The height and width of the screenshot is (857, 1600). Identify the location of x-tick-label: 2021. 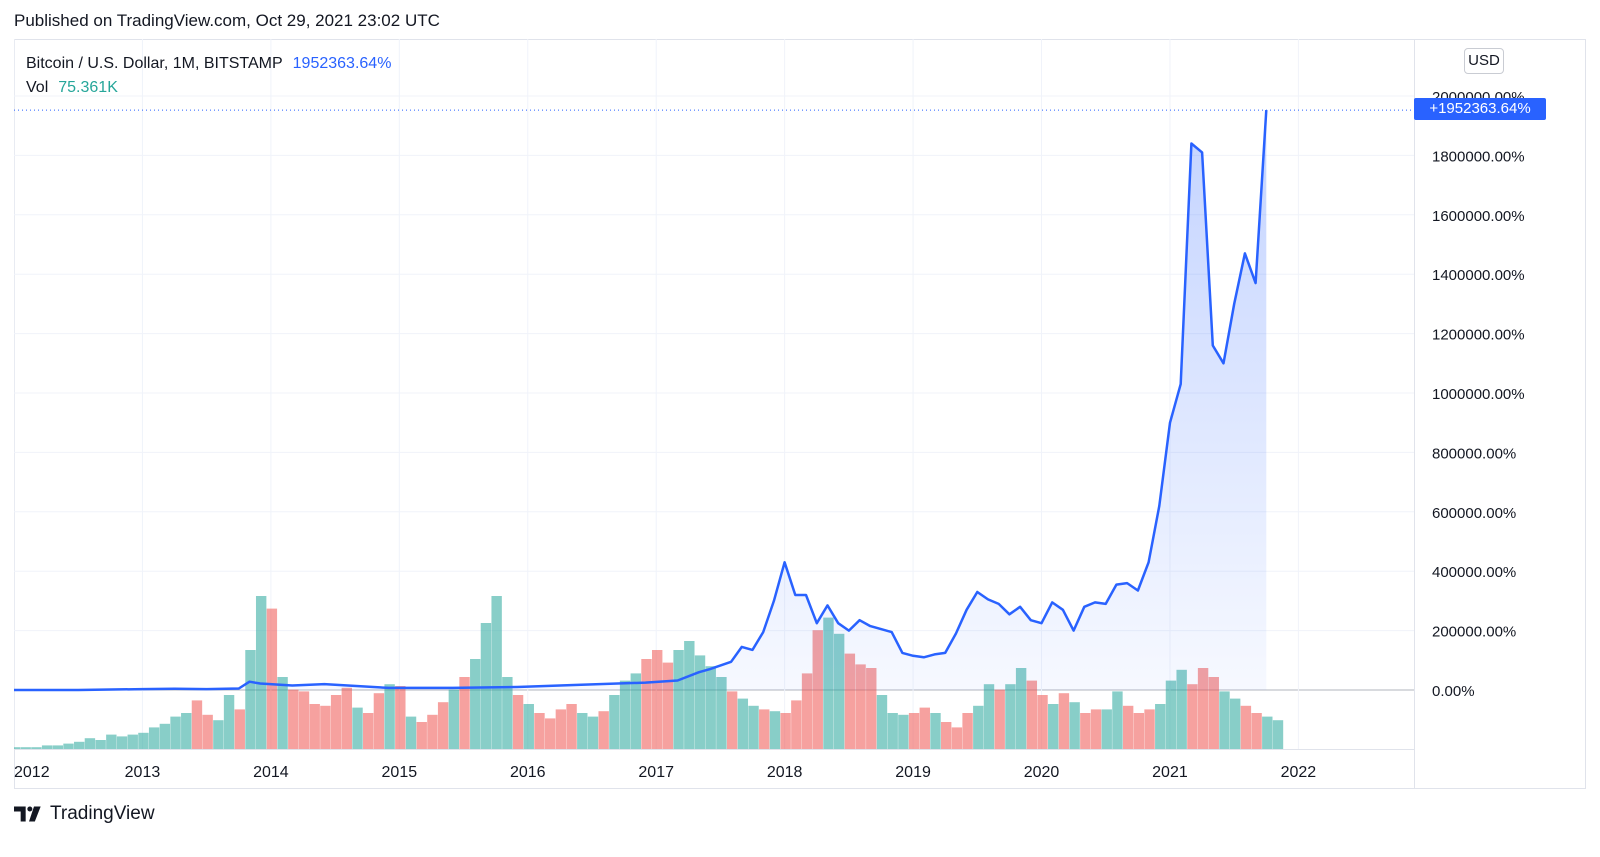
(1170, 772).